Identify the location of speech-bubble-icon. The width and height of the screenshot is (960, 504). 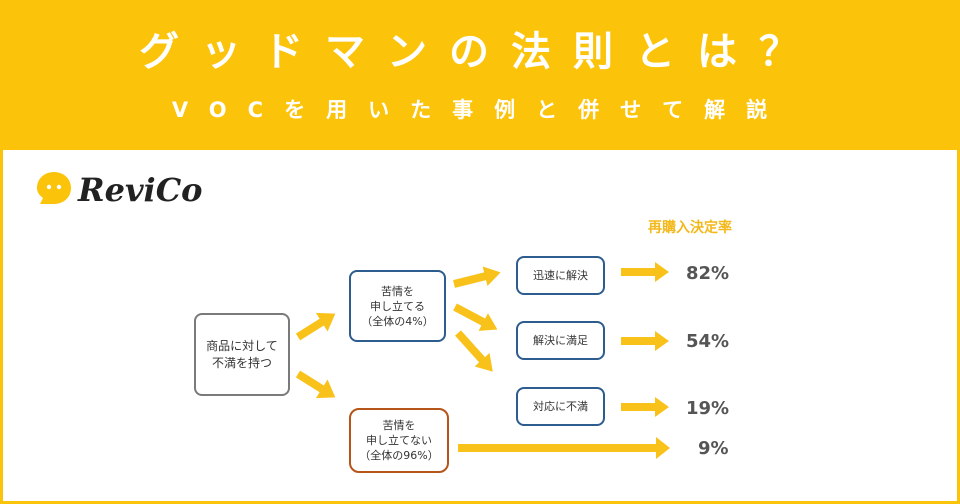
(54, 188).